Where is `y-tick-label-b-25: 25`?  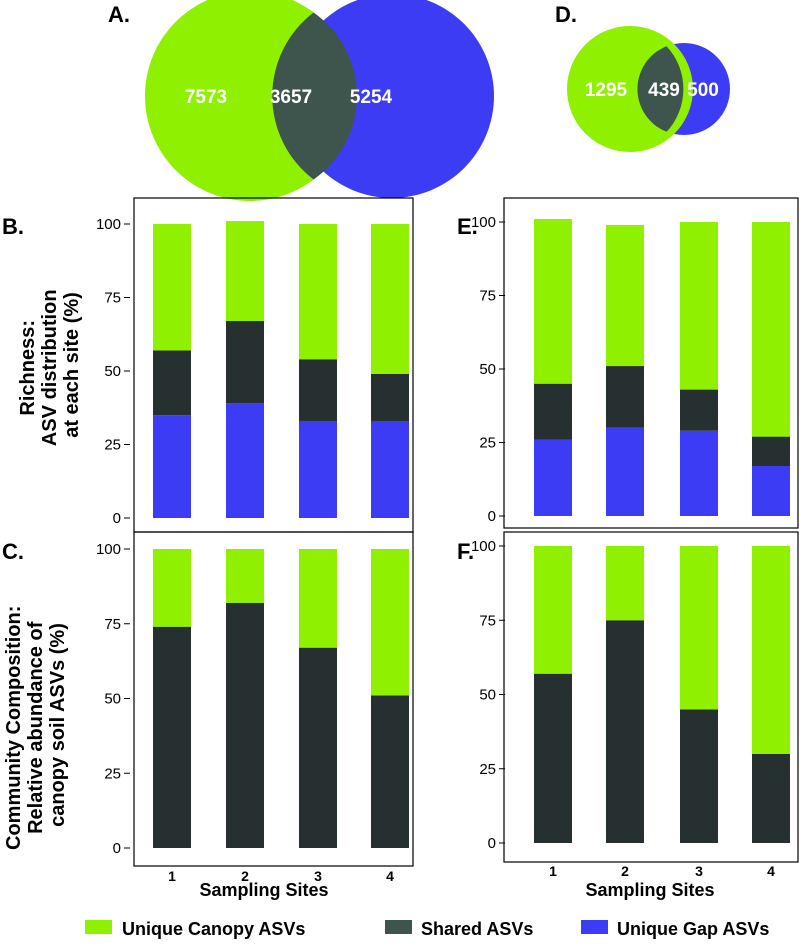
y-tick-label-b-25: 25 is located at coordinates (112, 445).